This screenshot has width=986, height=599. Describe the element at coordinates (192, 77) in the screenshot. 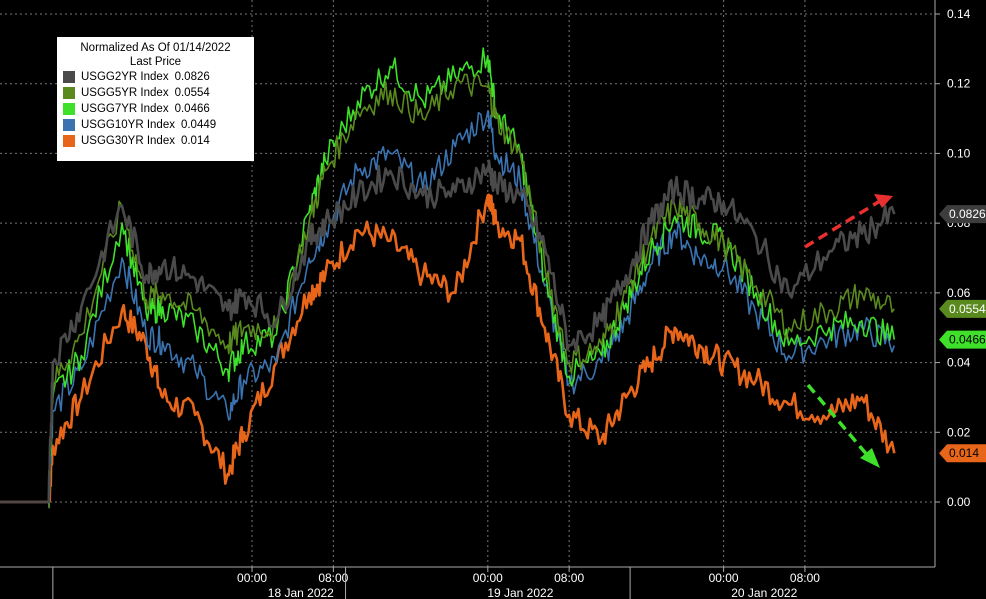

I see `legend-series-value: 0.0826` at that location.